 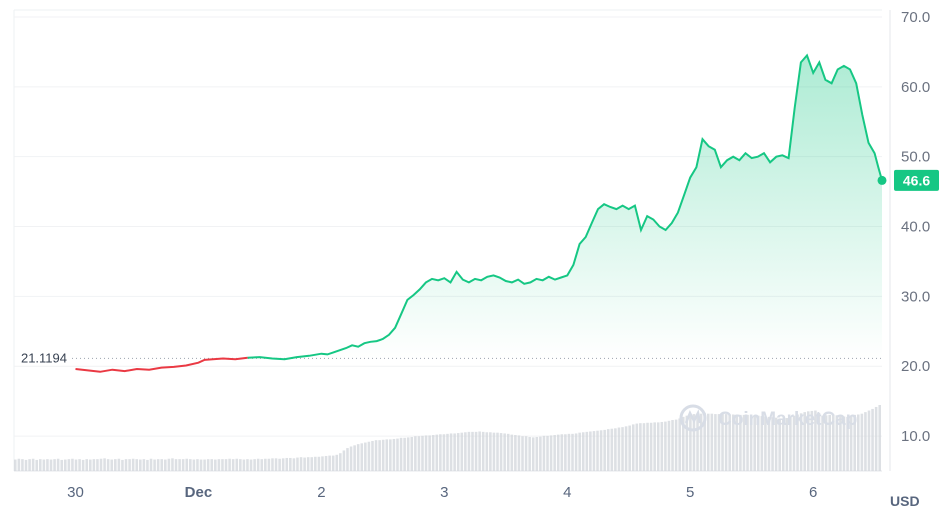 What do you see at coordinates (442, 492) in the screenshot?
I see `x-axis-ticks: 30 Dec 2 3 4 5 6` at bounding box center [442, 492].